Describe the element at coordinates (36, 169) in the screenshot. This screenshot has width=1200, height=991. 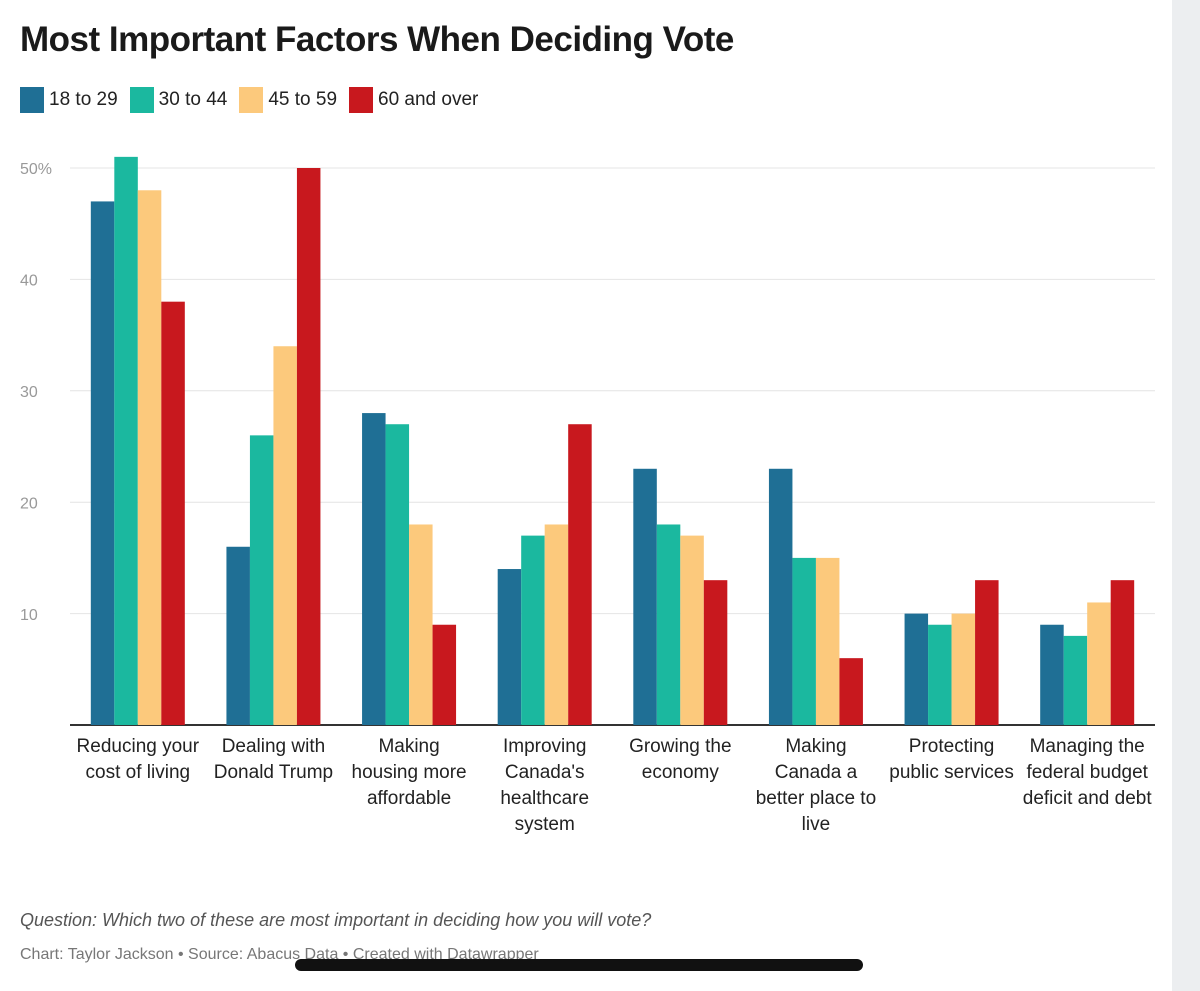
I see `y-tick-label: 50%` at that location.